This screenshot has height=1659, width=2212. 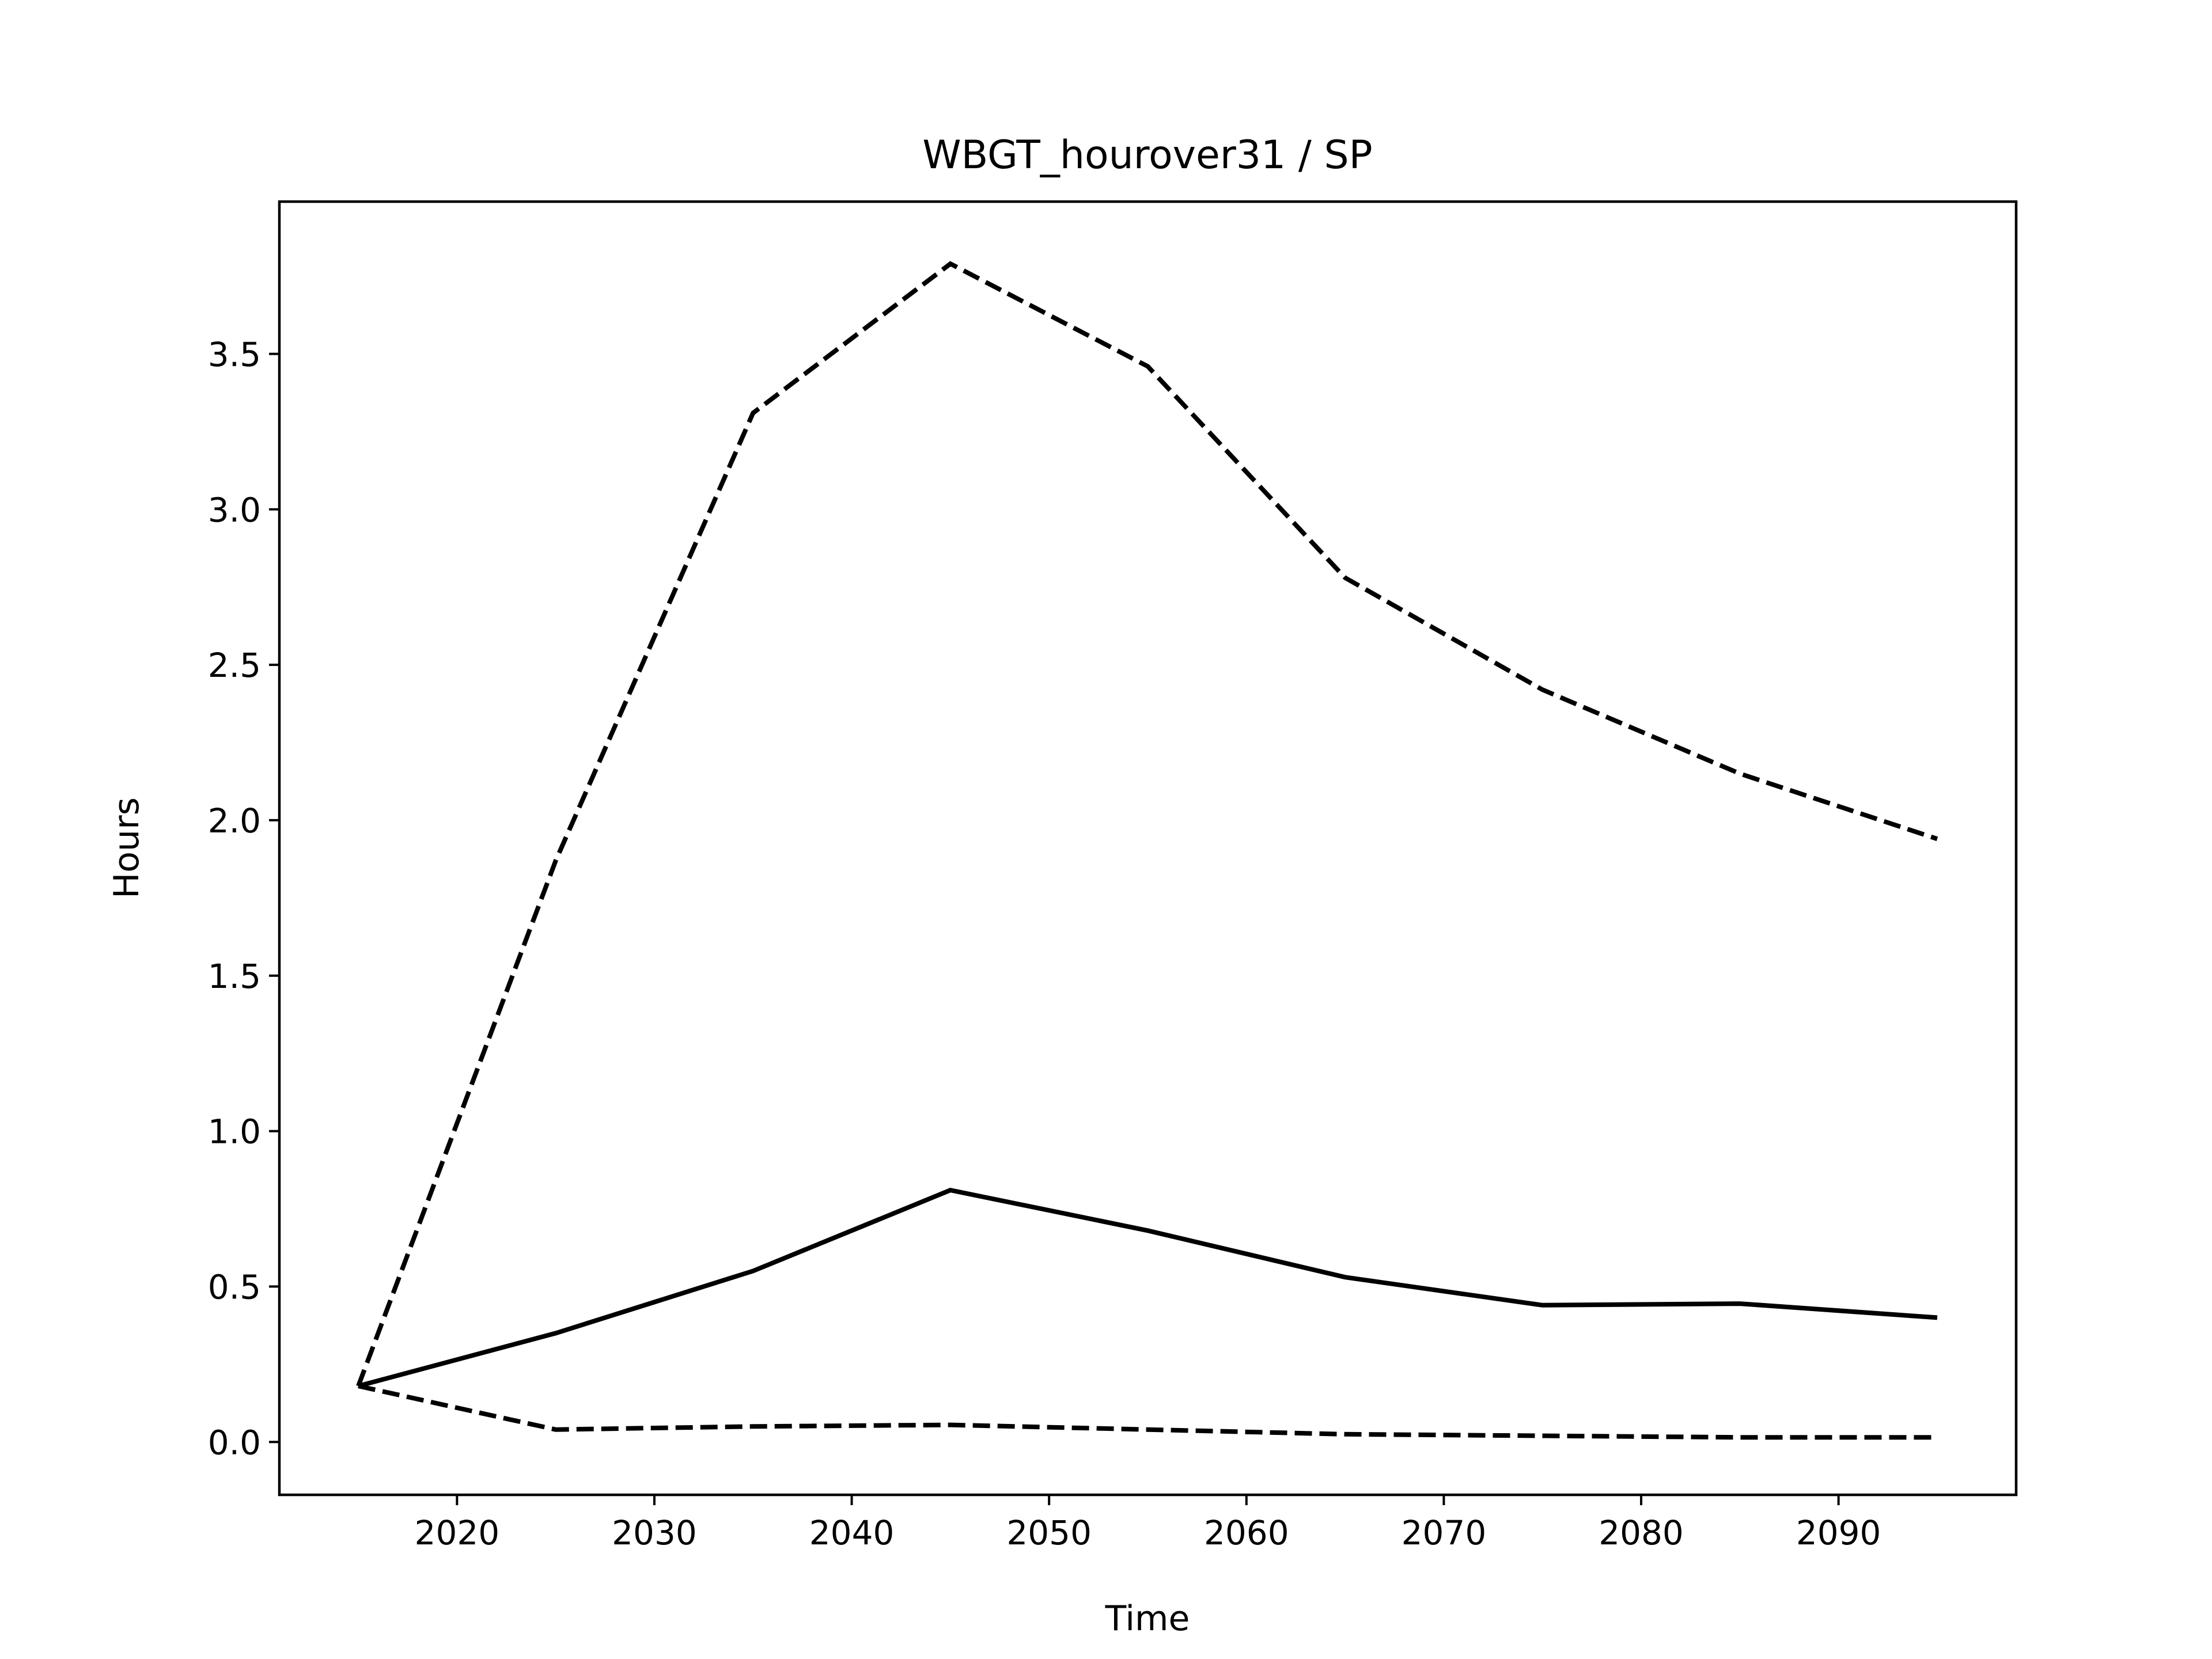 What do you see at coordinates (1838, 1532) in the screenshot?
I see `x-tick-label: 2090` at bounding box center [1838, 1532].